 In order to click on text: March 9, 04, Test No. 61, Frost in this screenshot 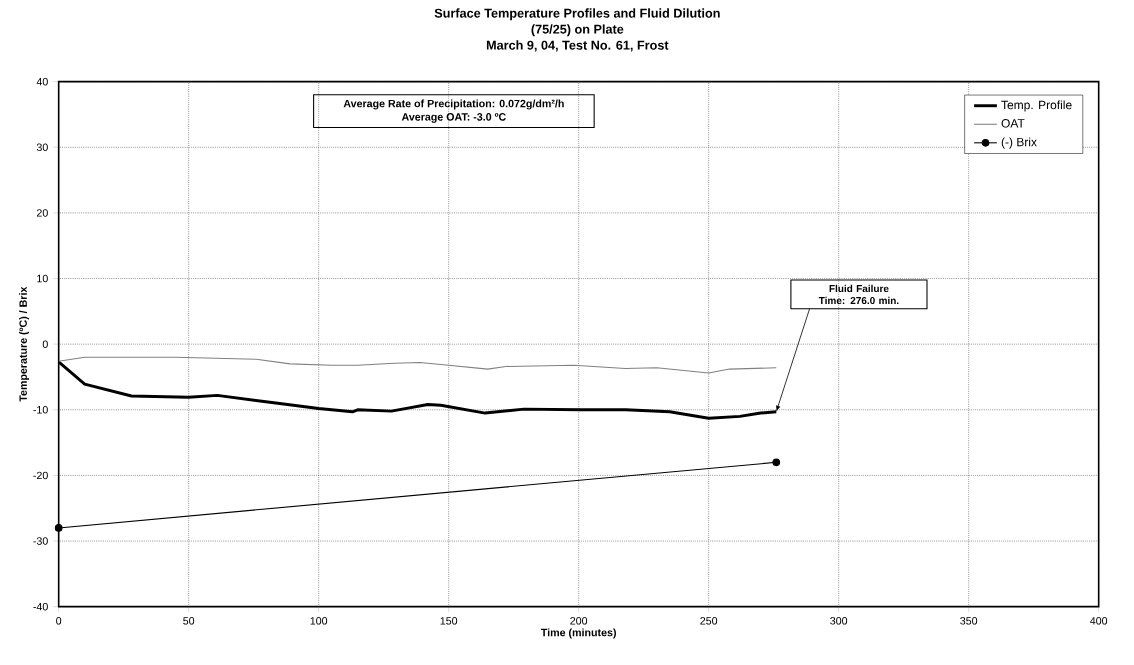, I will do `click(577, 46)`.